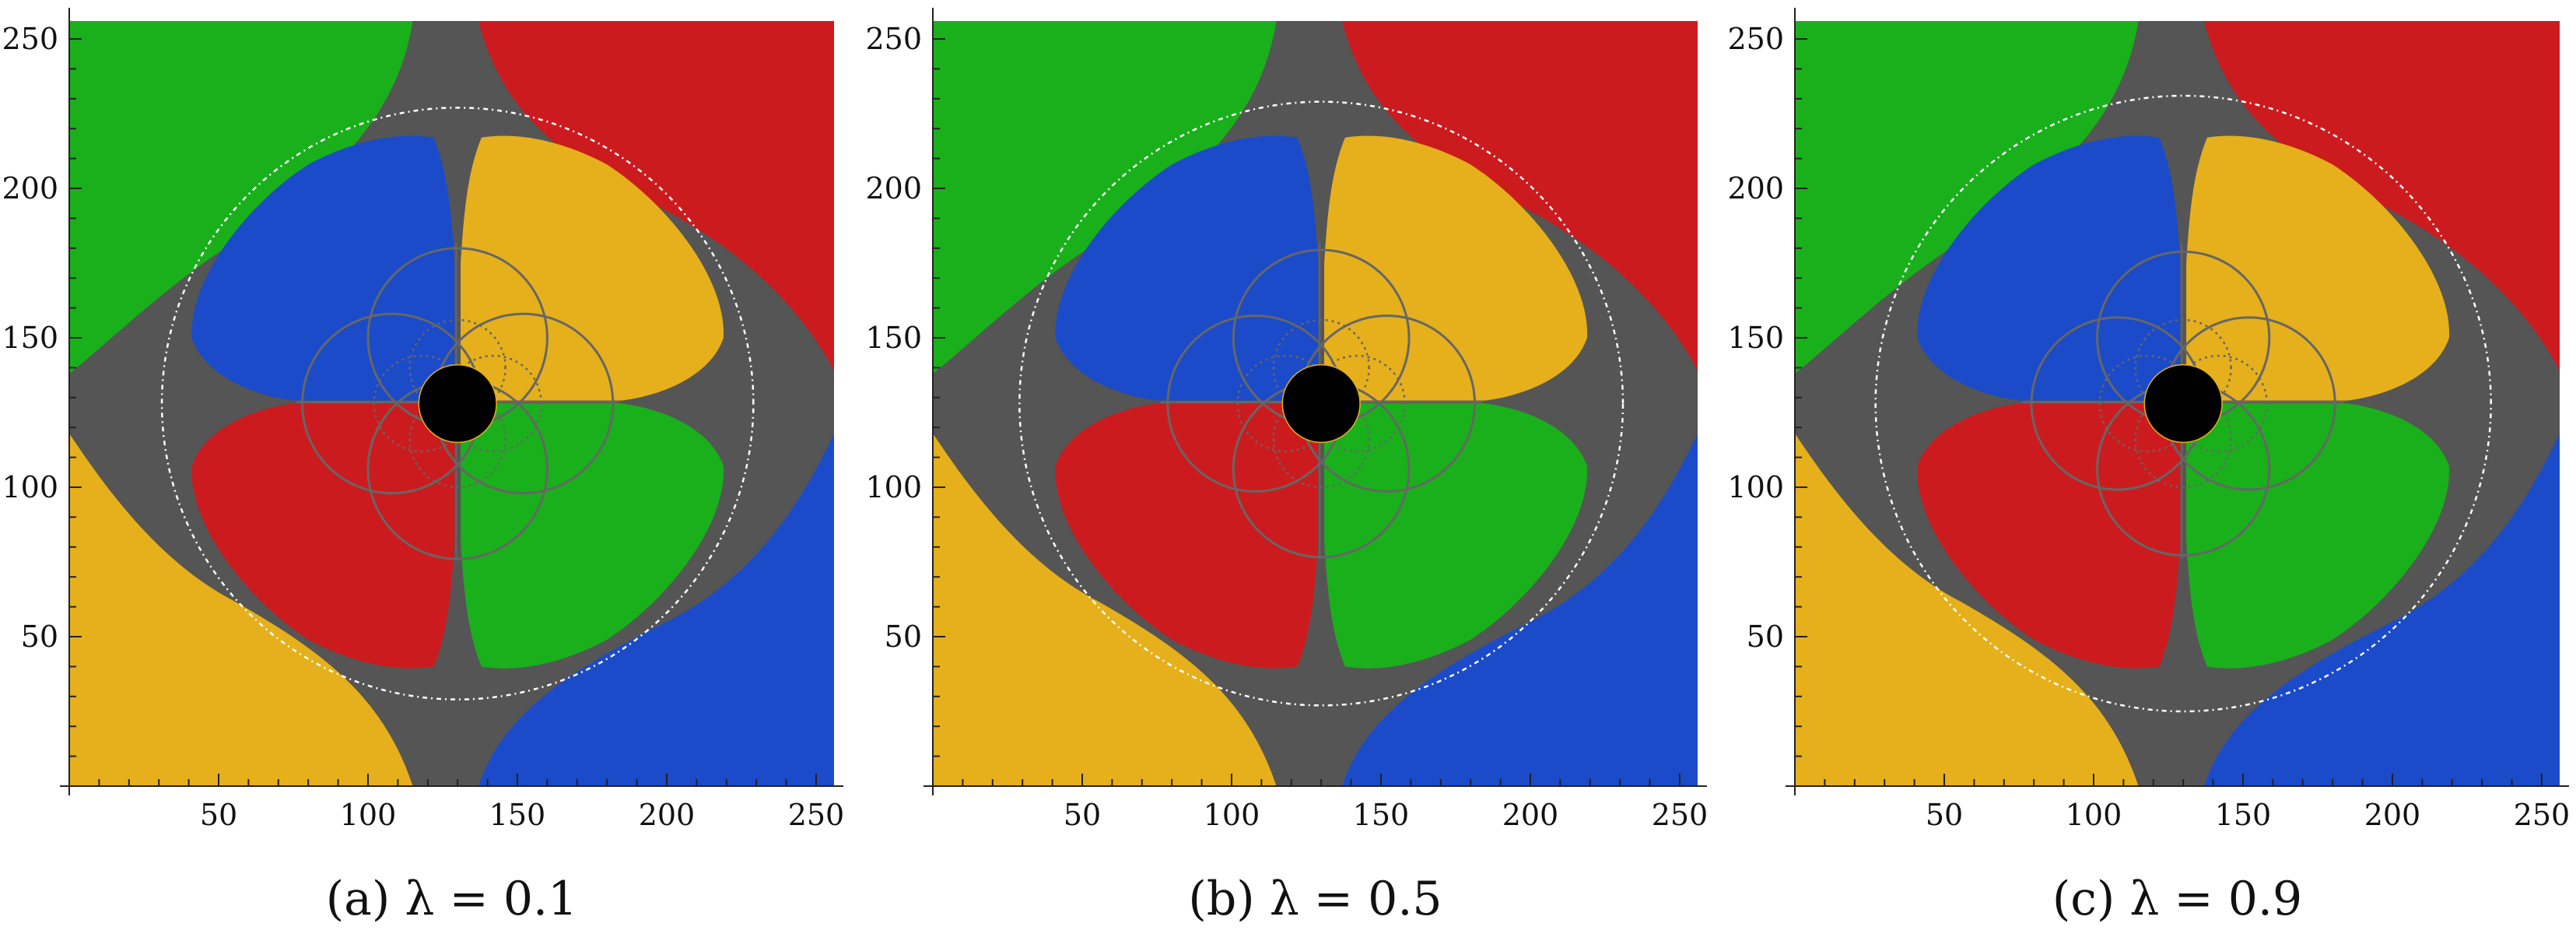 This screenshot has height=941, width=2576. Describe the element at coordinates (2177, 899) in the screenshot. I see `caption-c: (c) λ = 0.9` at that location.